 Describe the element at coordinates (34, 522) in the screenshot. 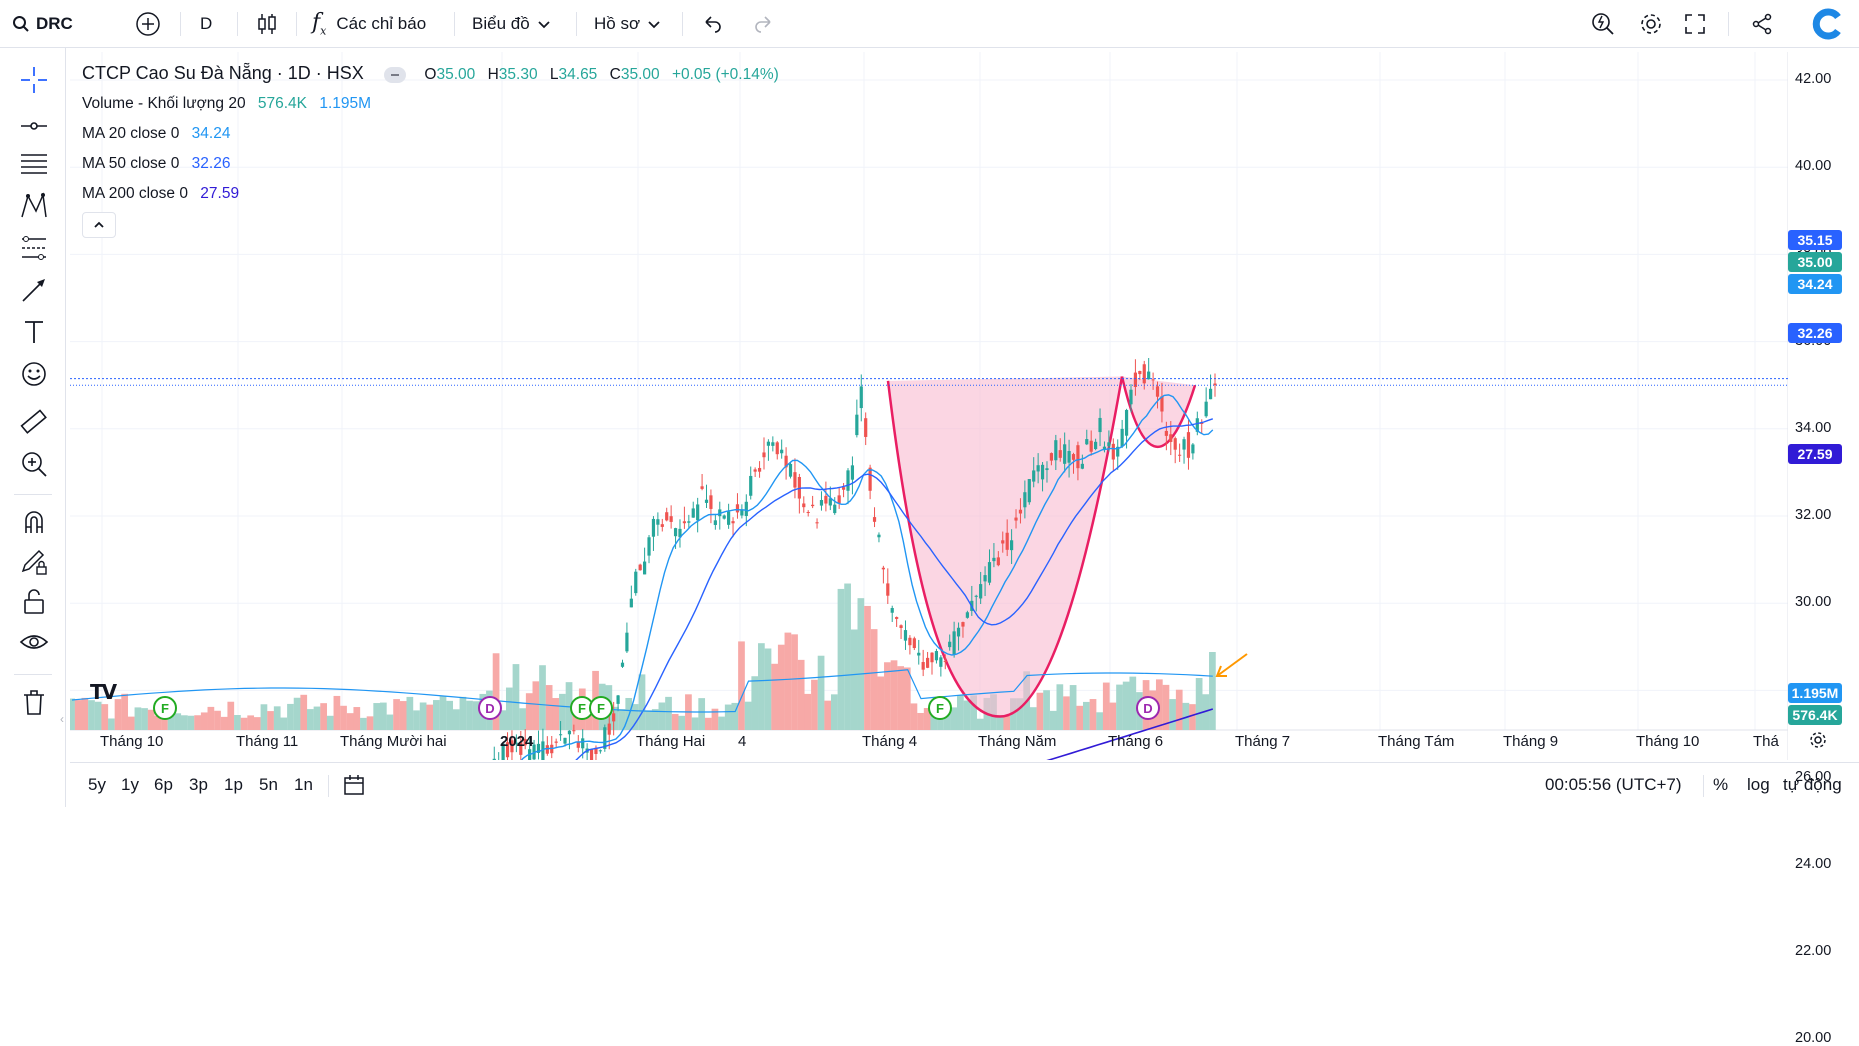

I see `magnet-tool` at that location.